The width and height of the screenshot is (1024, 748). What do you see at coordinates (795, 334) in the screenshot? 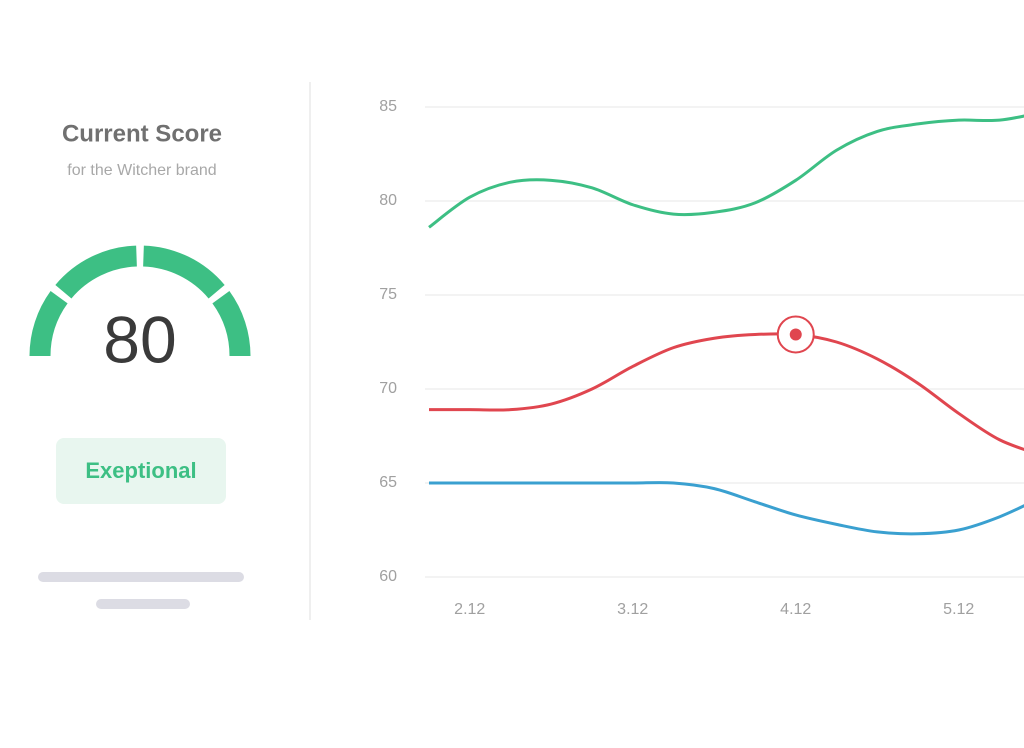
I see `highlight-dot` at bounding box center [795, 334].